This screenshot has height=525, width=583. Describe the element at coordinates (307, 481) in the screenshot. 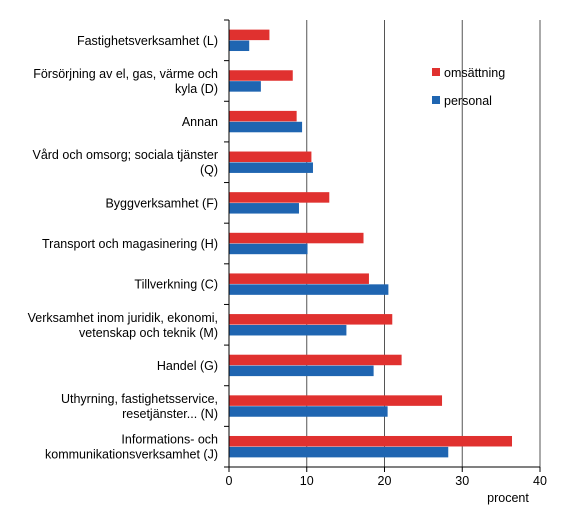

I see `x-tick-label: 10` at that location.